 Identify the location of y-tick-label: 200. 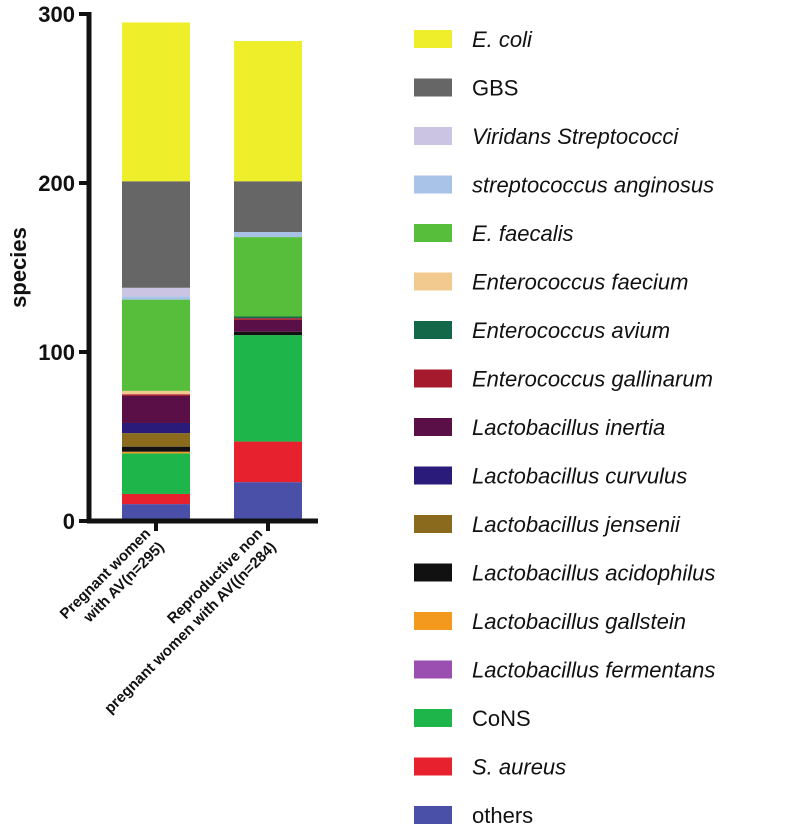
(56, 183).